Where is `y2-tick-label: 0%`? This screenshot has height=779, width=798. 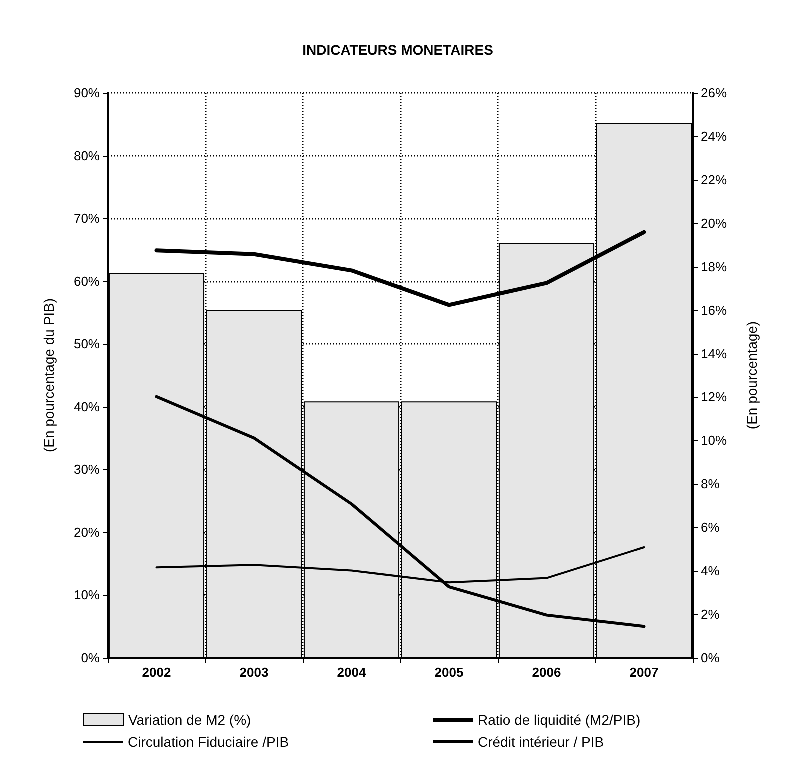
y2-tick-label: 0% is located at coordinates (710, 658).